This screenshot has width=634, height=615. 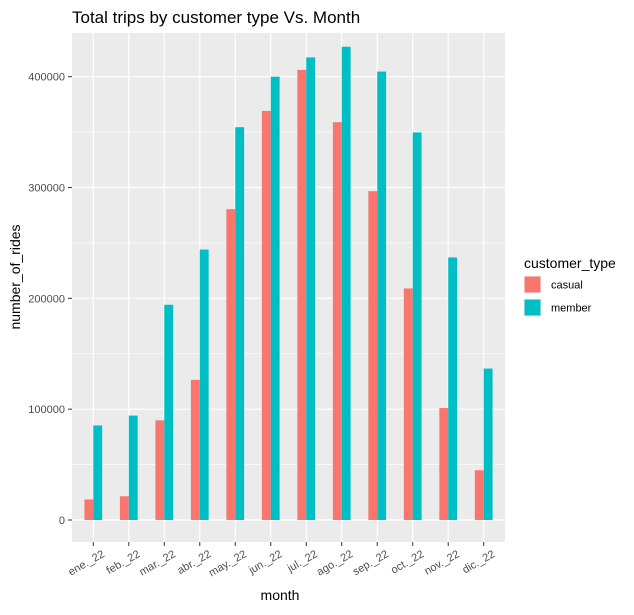 What do you see at coordinates (228, 563) in the screenshot?
I see `x-tick-label: may._22` at bounding box center [228, 563].